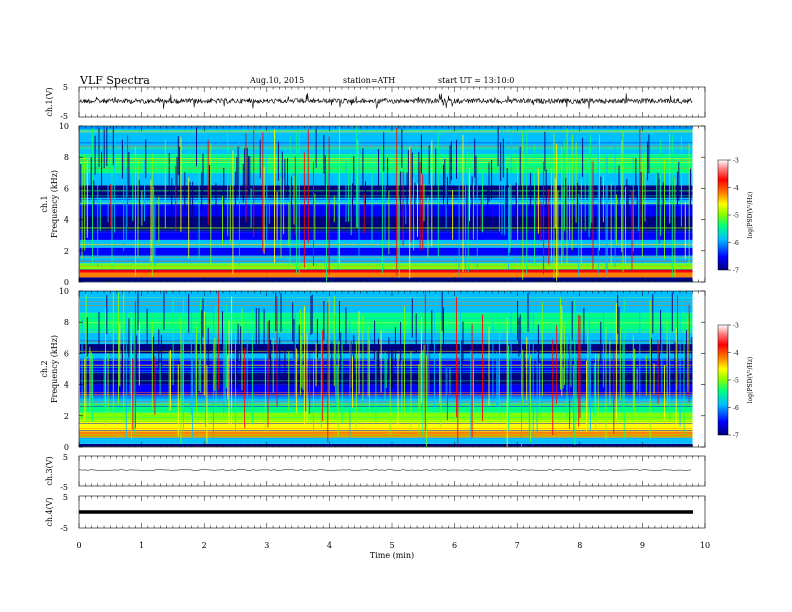 The width and height of the screenshot is (792, 612). What do you see at coordinates (66, 157) in the screenshot?
I see `freq-tick-label: 8` at bounding box center [66, 157].